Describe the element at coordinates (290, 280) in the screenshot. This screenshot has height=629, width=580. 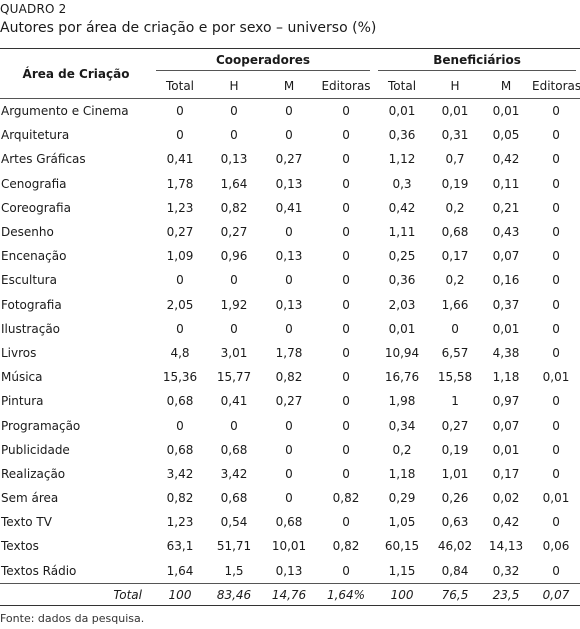
I see `table-row: Escultura 0 0 0 0 0,36 0,2 0,16 0` at that location.